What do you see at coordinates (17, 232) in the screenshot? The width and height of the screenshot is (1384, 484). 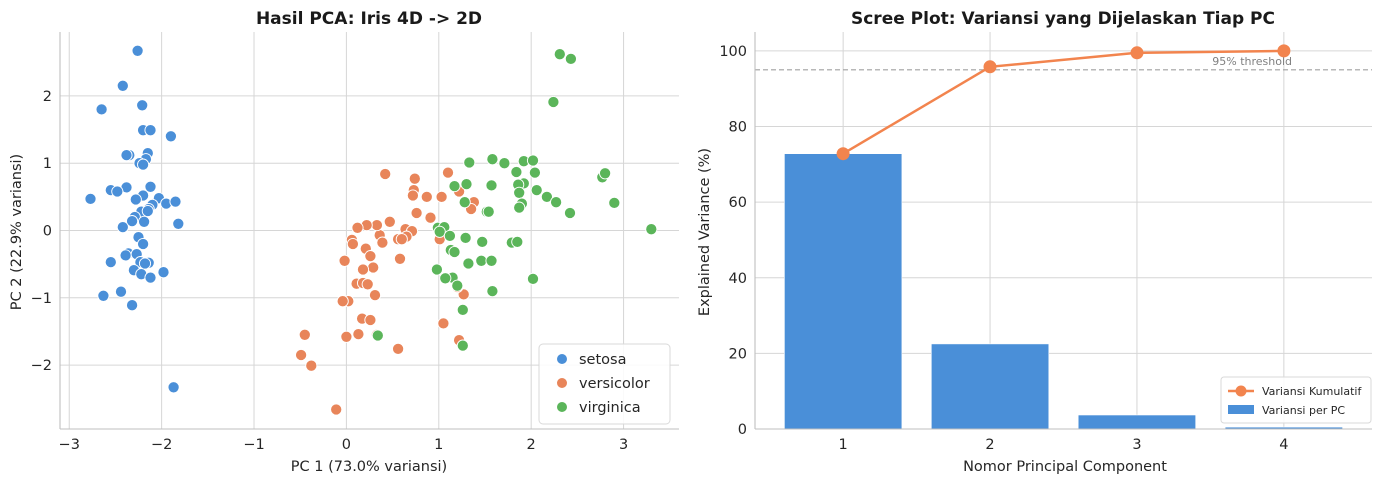 I see `pca-y-axis-label: PC 2 (22.9% variansi)` at bounding box center [17, 232].